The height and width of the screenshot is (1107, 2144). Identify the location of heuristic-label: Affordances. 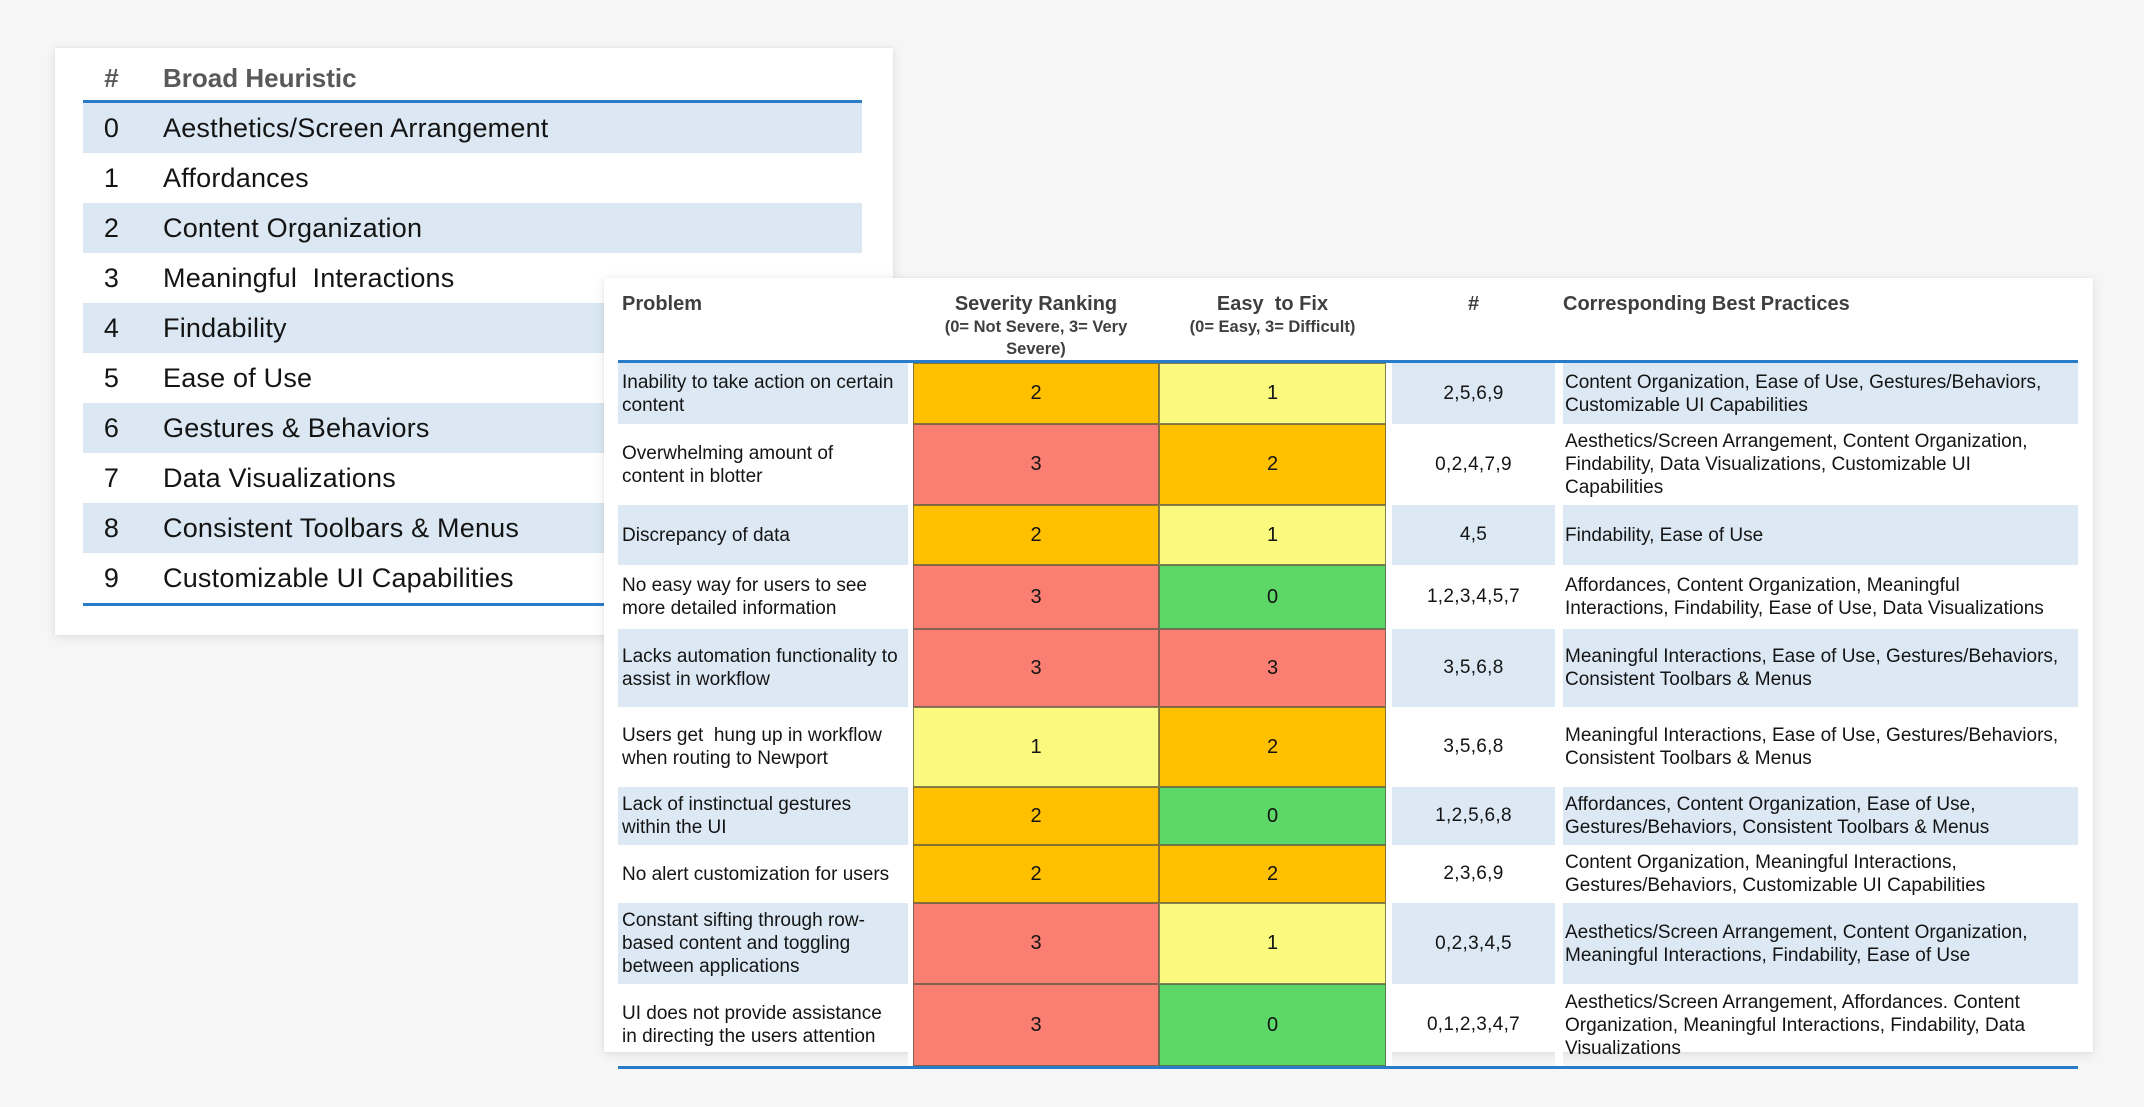
(236, 177).